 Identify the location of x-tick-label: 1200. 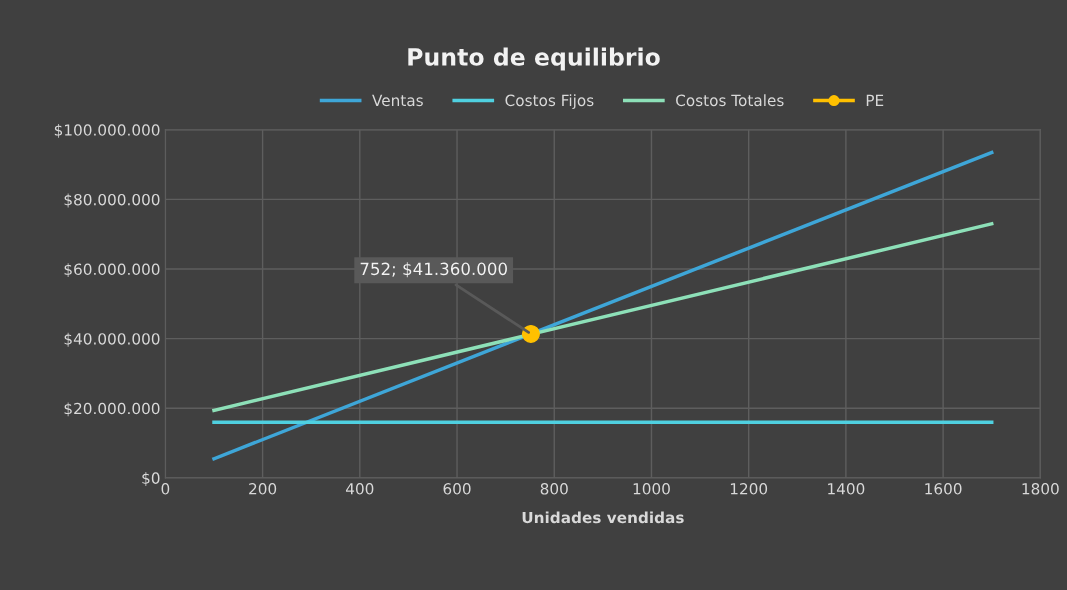
(749, 489).